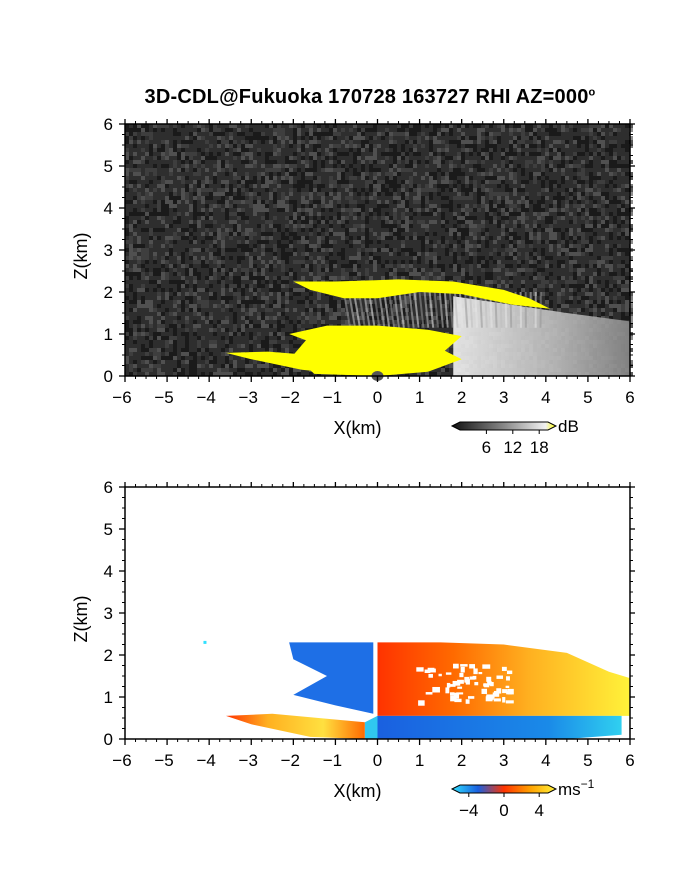  I want to click on colorbar-tick-label: −4, so click(468, 810).